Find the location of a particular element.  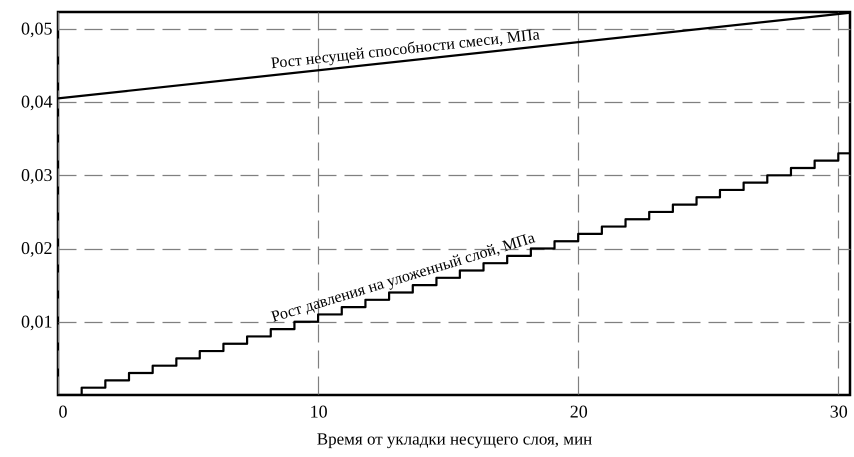

y-tick-label: 0,05 is located at coordinates (36, 28).